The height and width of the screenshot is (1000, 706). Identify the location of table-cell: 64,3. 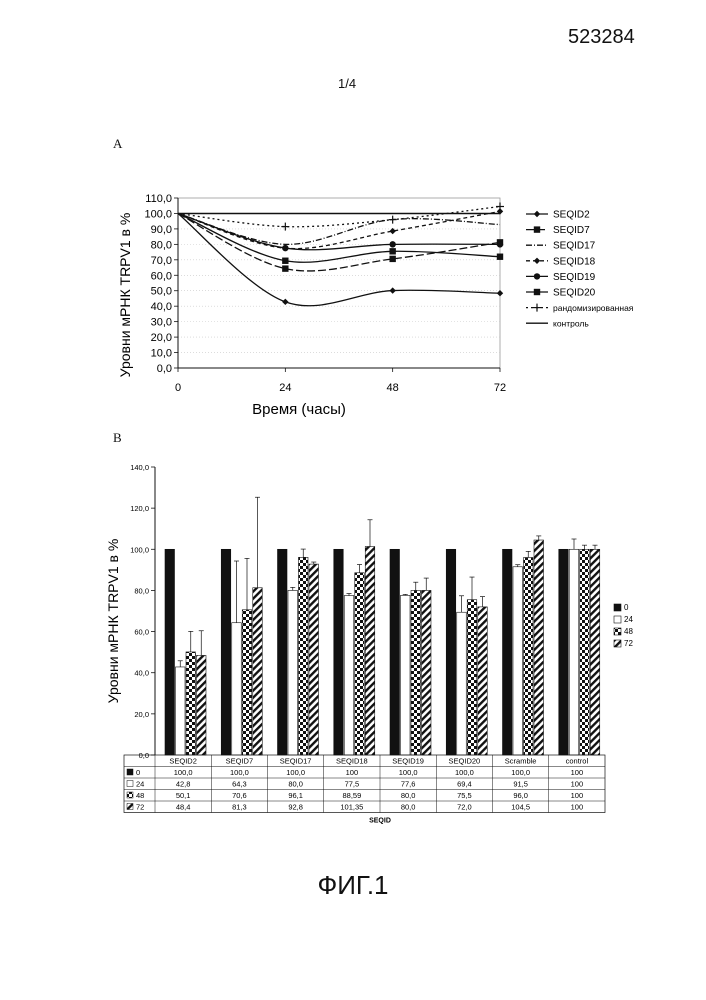
(239, 784).